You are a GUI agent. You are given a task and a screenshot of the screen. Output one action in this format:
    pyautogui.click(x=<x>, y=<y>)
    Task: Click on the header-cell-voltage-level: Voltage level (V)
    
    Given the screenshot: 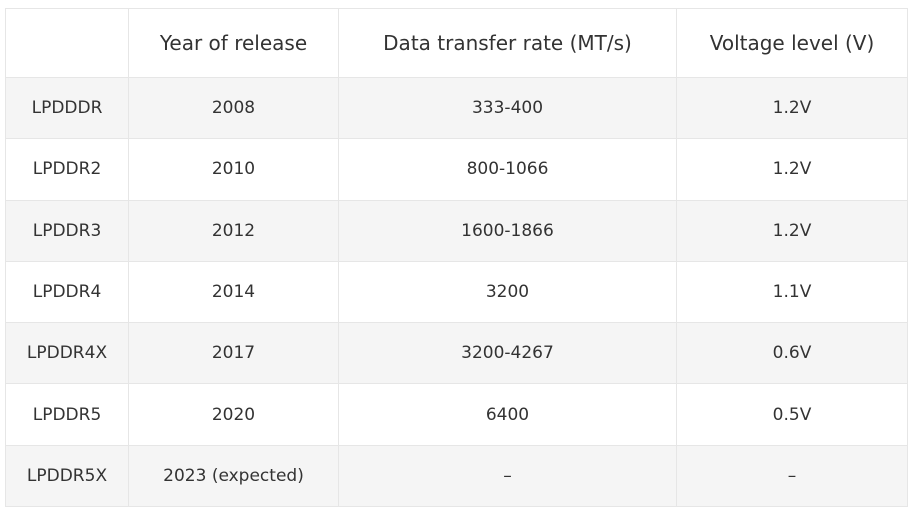 What is the action you would take?
    pyautogui.click(x=792, y=43)
    